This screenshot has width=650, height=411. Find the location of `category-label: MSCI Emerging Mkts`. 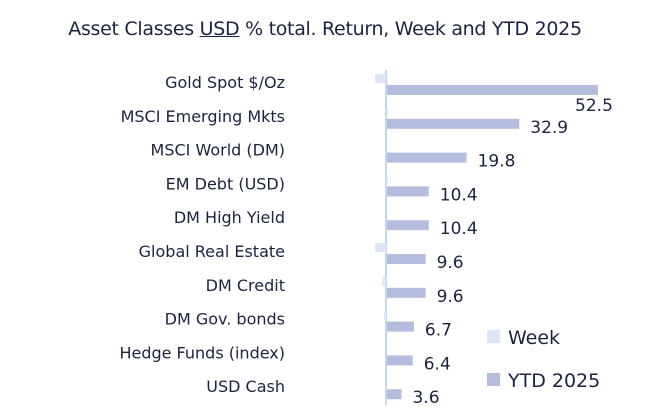

category-label: MSCI Emerging Mkts is located at coordinates (203, 116).